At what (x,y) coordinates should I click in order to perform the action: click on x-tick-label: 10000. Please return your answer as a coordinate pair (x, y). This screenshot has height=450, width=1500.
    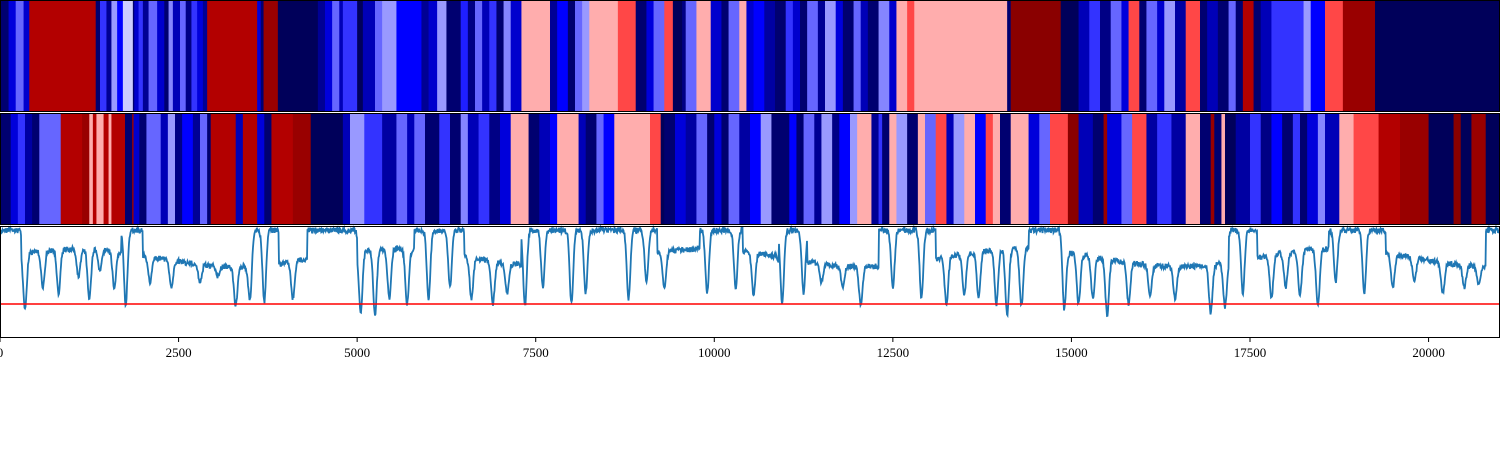
    Looking at the image, I should click on (714, 352).